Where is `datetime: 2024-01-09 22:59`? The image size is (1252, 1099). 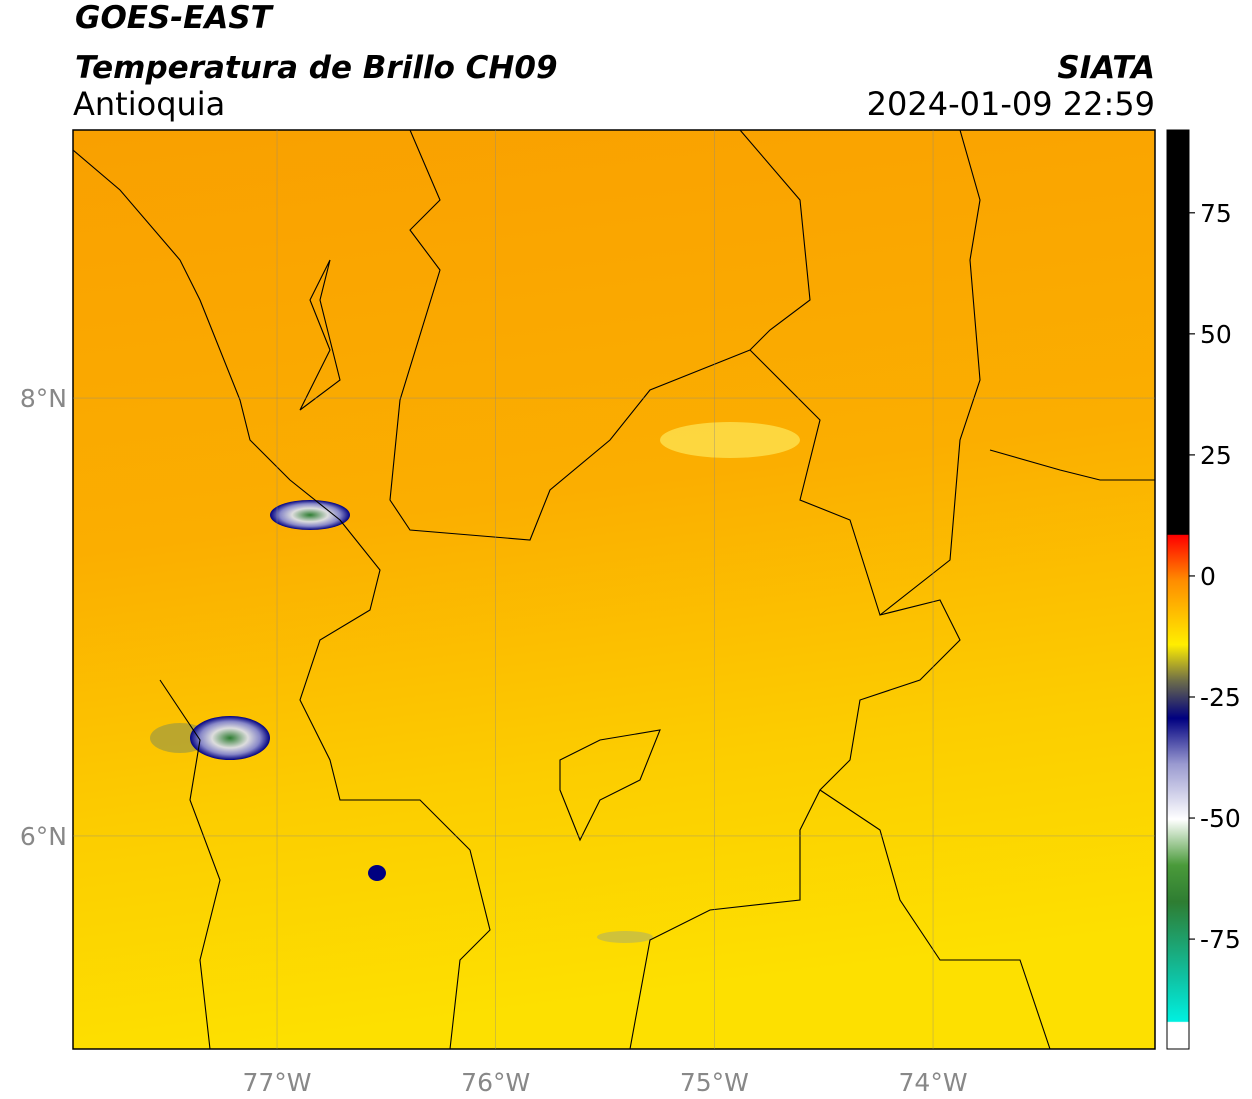 datetime: 2024-01-09 22:59 is located at coordinates (1011, 104).